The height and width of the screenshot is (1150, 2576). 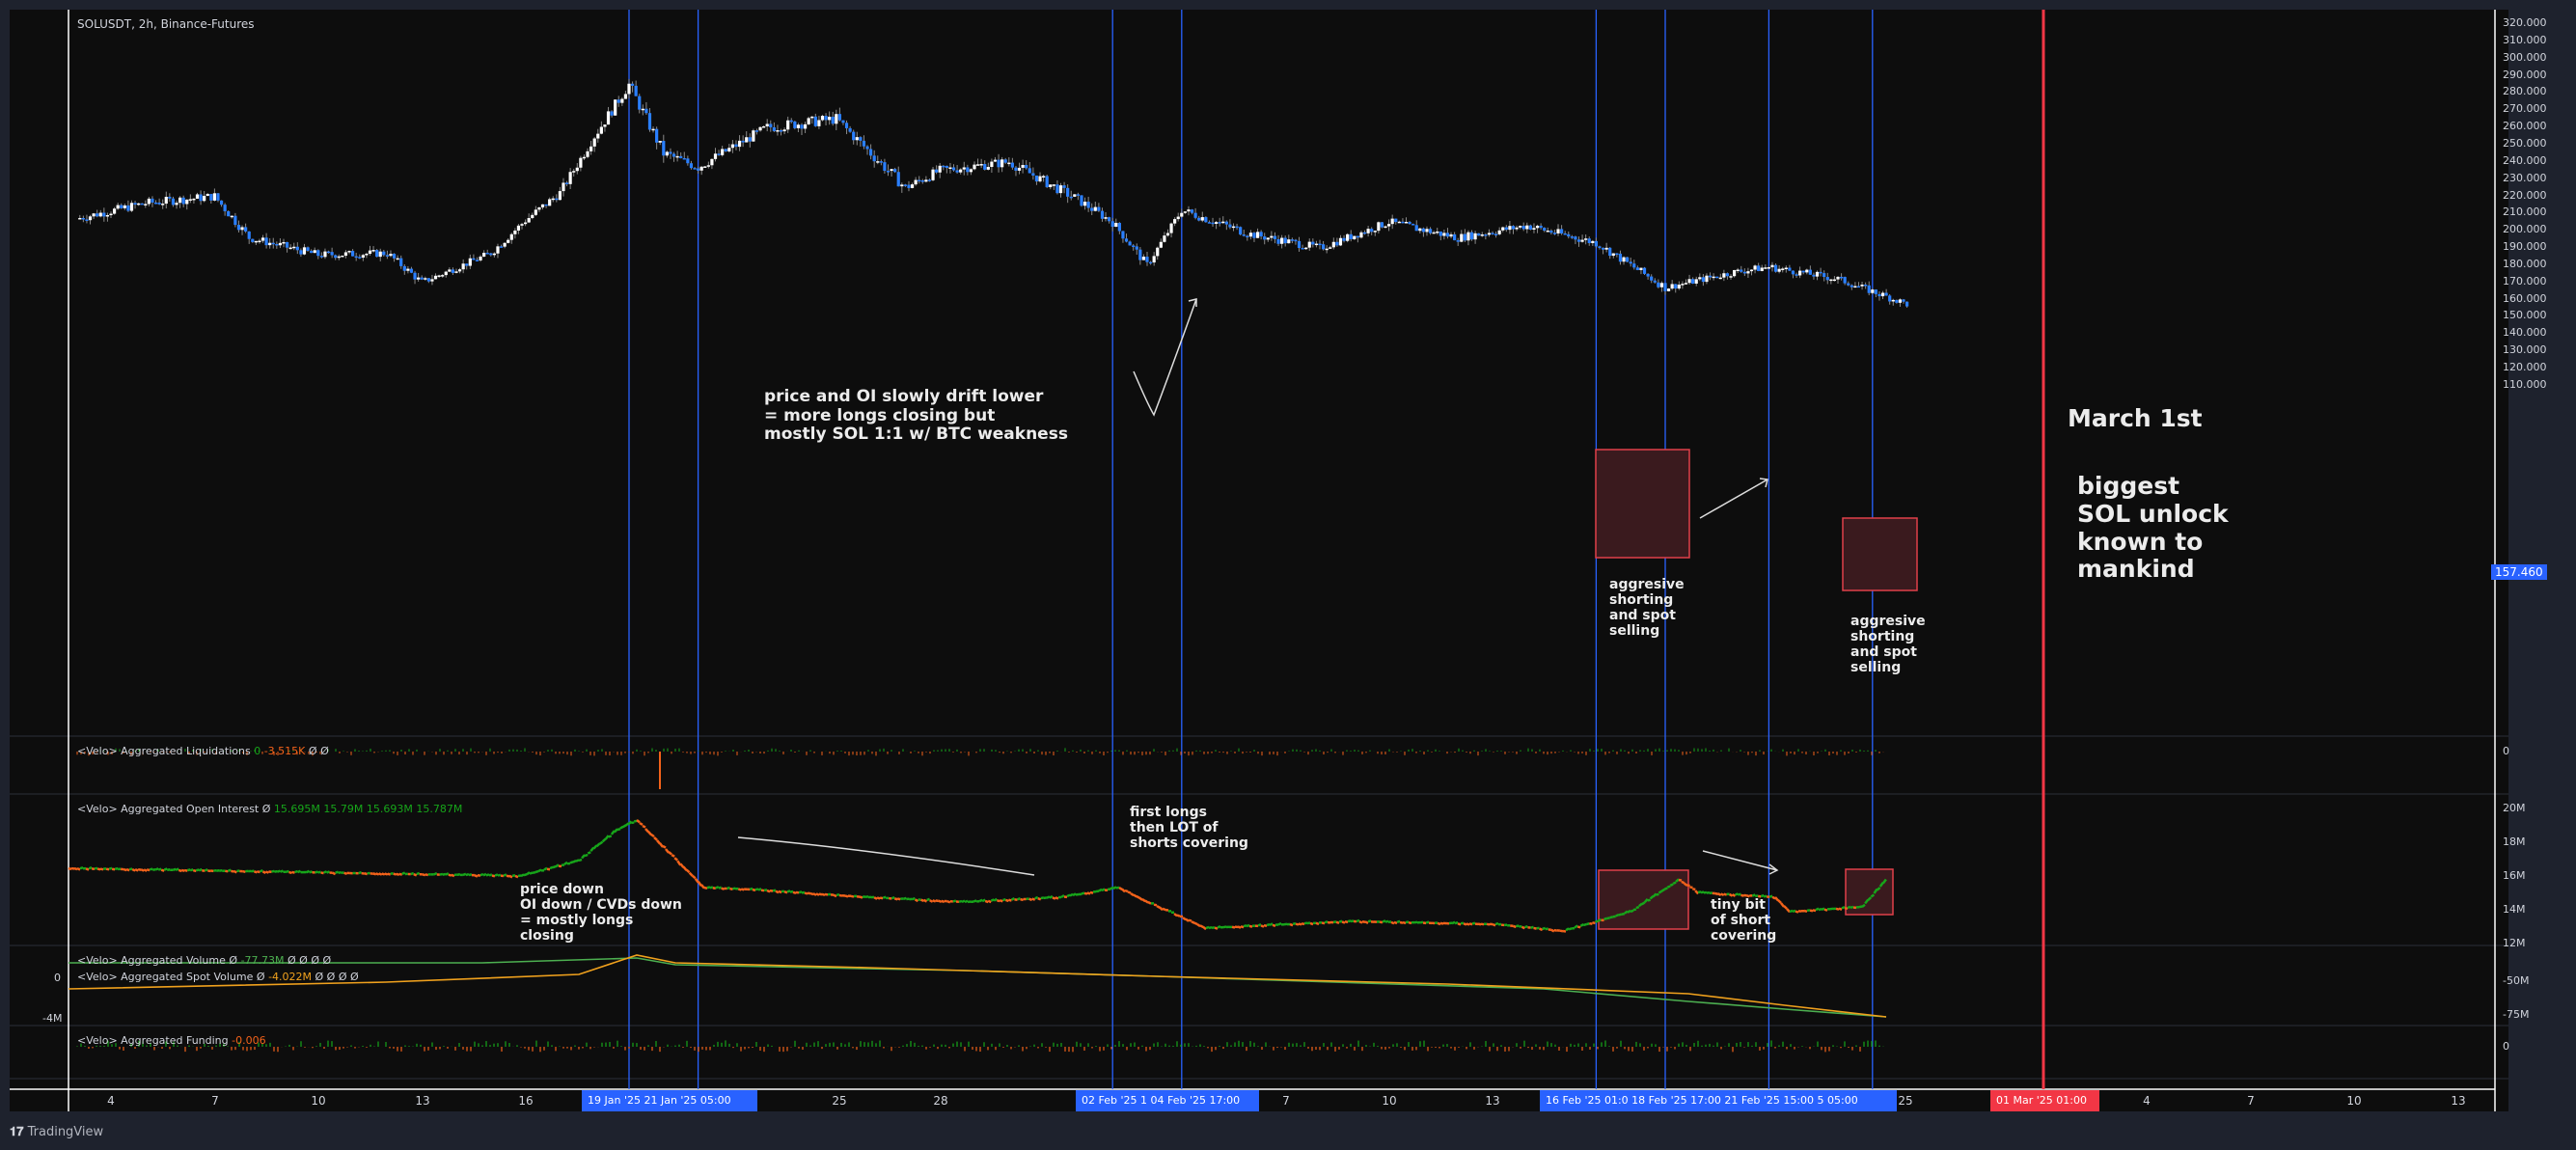 I want to click on price-axis-label: 170.000, so click(x=2525, y=281).